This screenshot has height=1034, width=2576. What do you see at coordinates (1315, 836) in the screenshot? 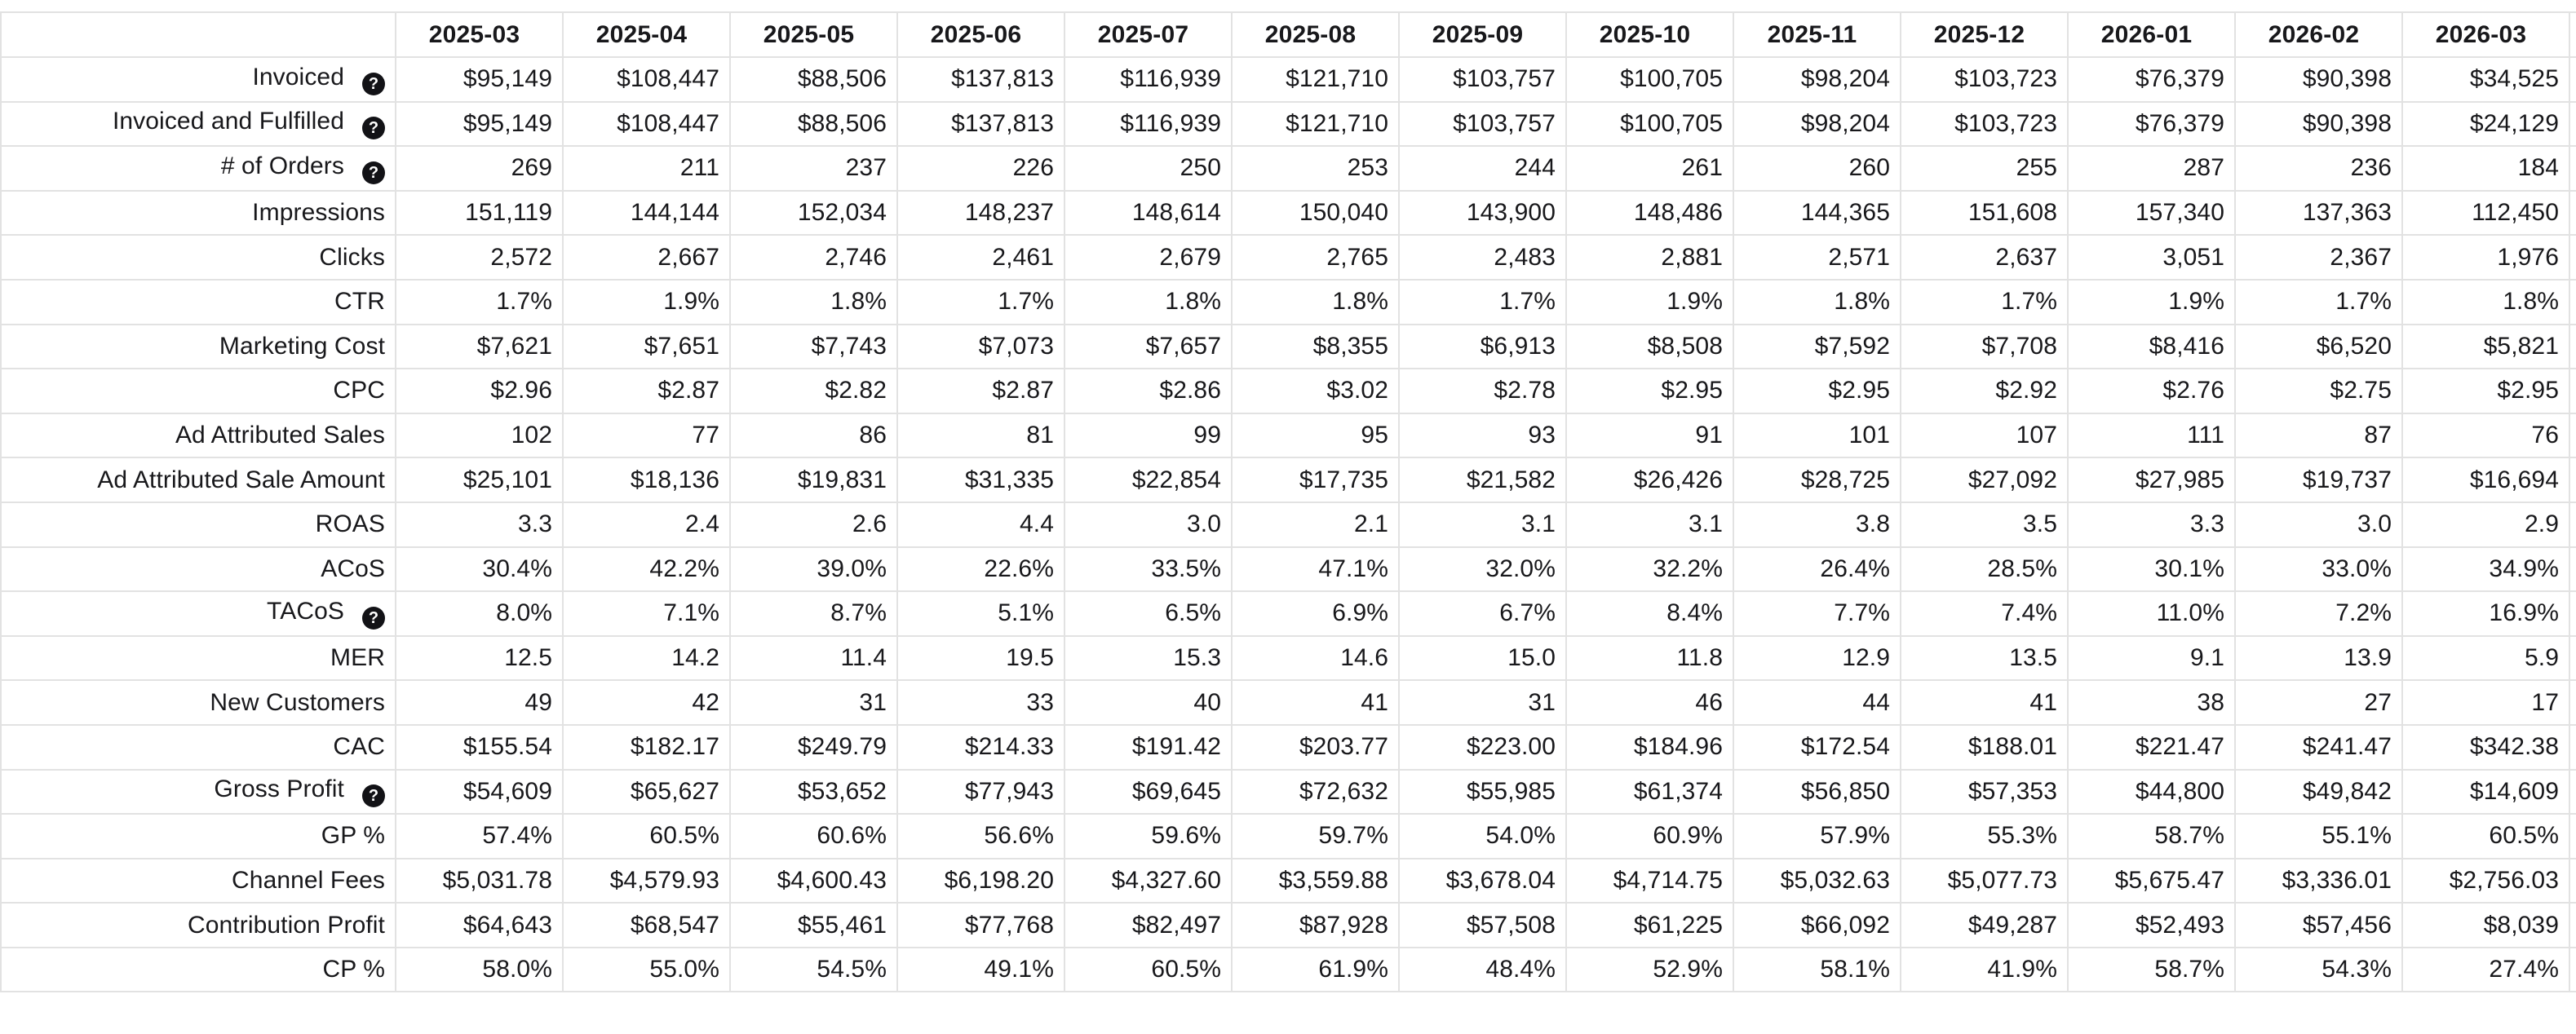
I see `metric-value: 59.7%` at bounding box center [1315, 836].